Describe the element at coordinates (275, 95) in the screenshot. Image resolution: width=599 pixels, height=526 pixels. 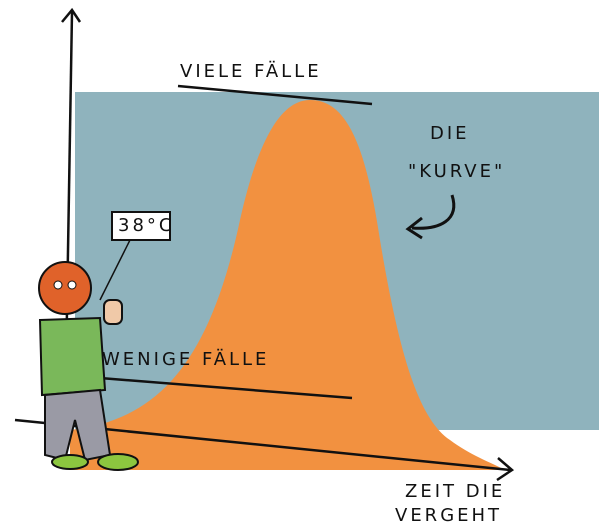
I see `top-line` at that location.